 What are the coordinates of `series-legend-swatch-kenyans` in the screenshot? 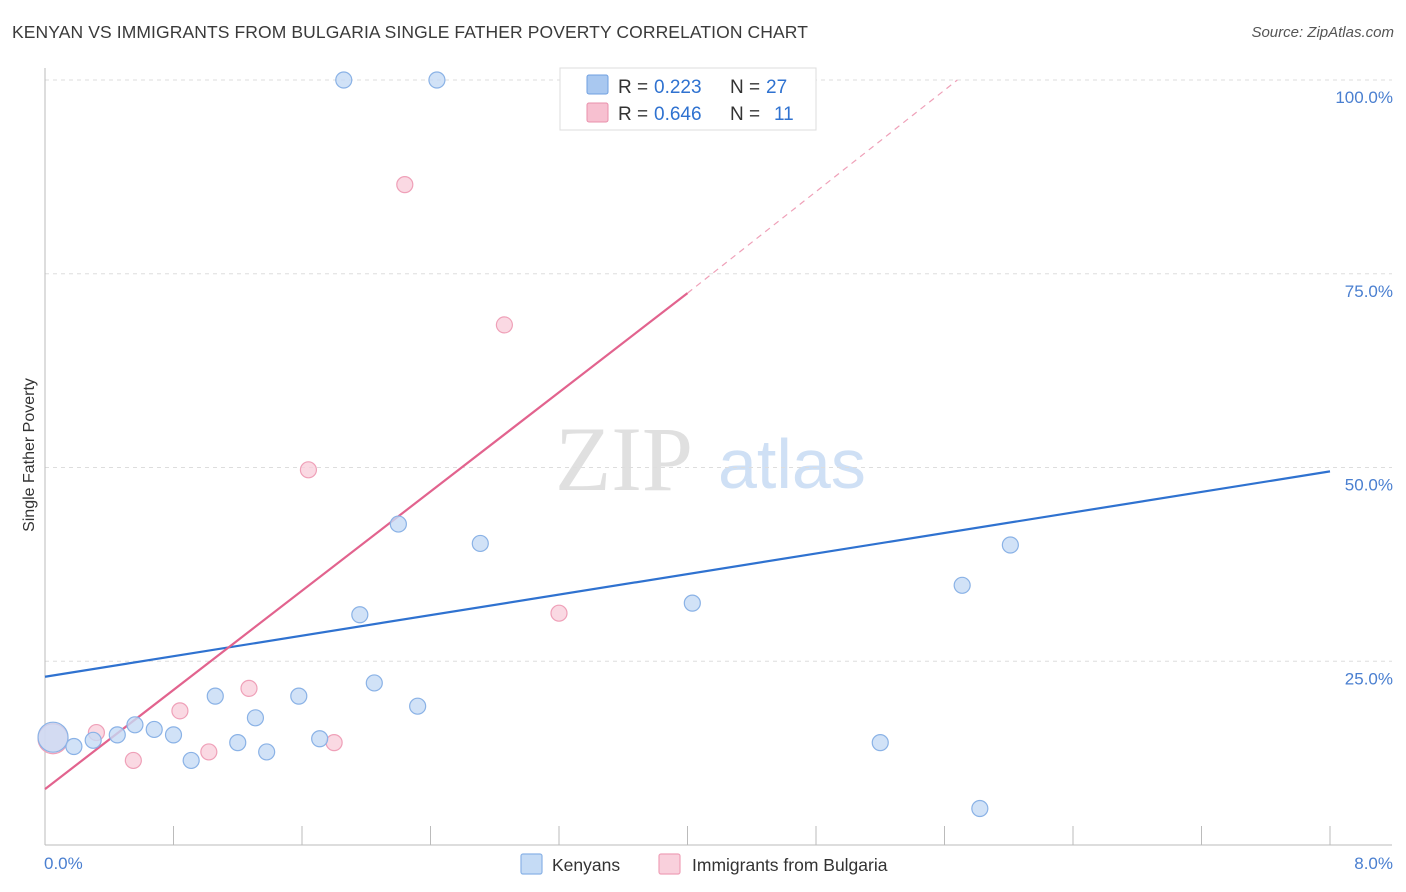 It's located at (531, 864).